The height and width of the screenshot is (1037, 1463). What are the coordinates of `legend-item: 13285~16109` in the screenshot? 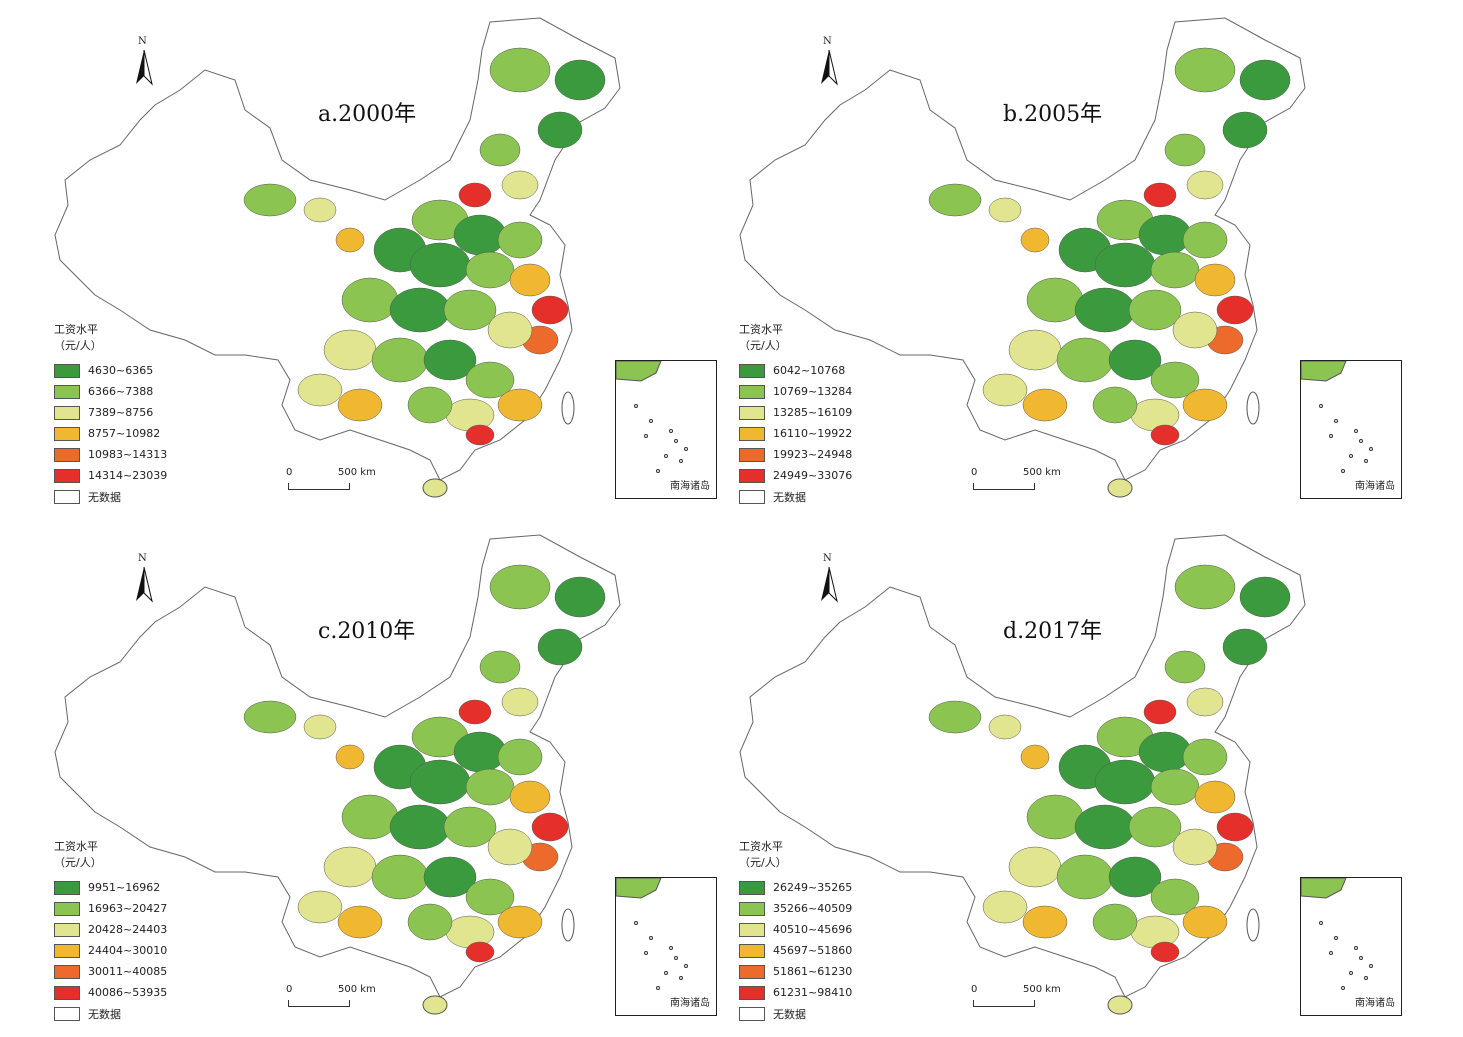 It's located at (795, 412).